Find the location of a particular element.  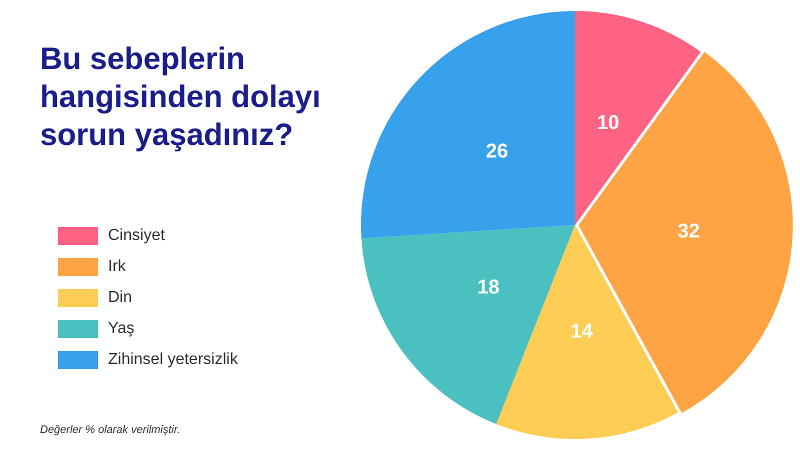

data-label: 32 is located at coordinates (689, 231).